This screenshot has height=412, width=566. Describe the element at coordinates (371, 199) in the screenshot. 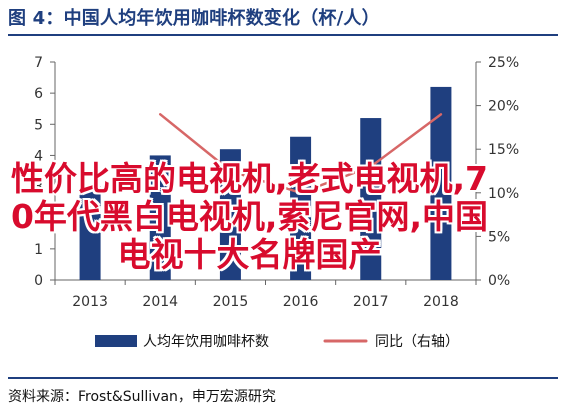

I see `bar-2017` at that location.